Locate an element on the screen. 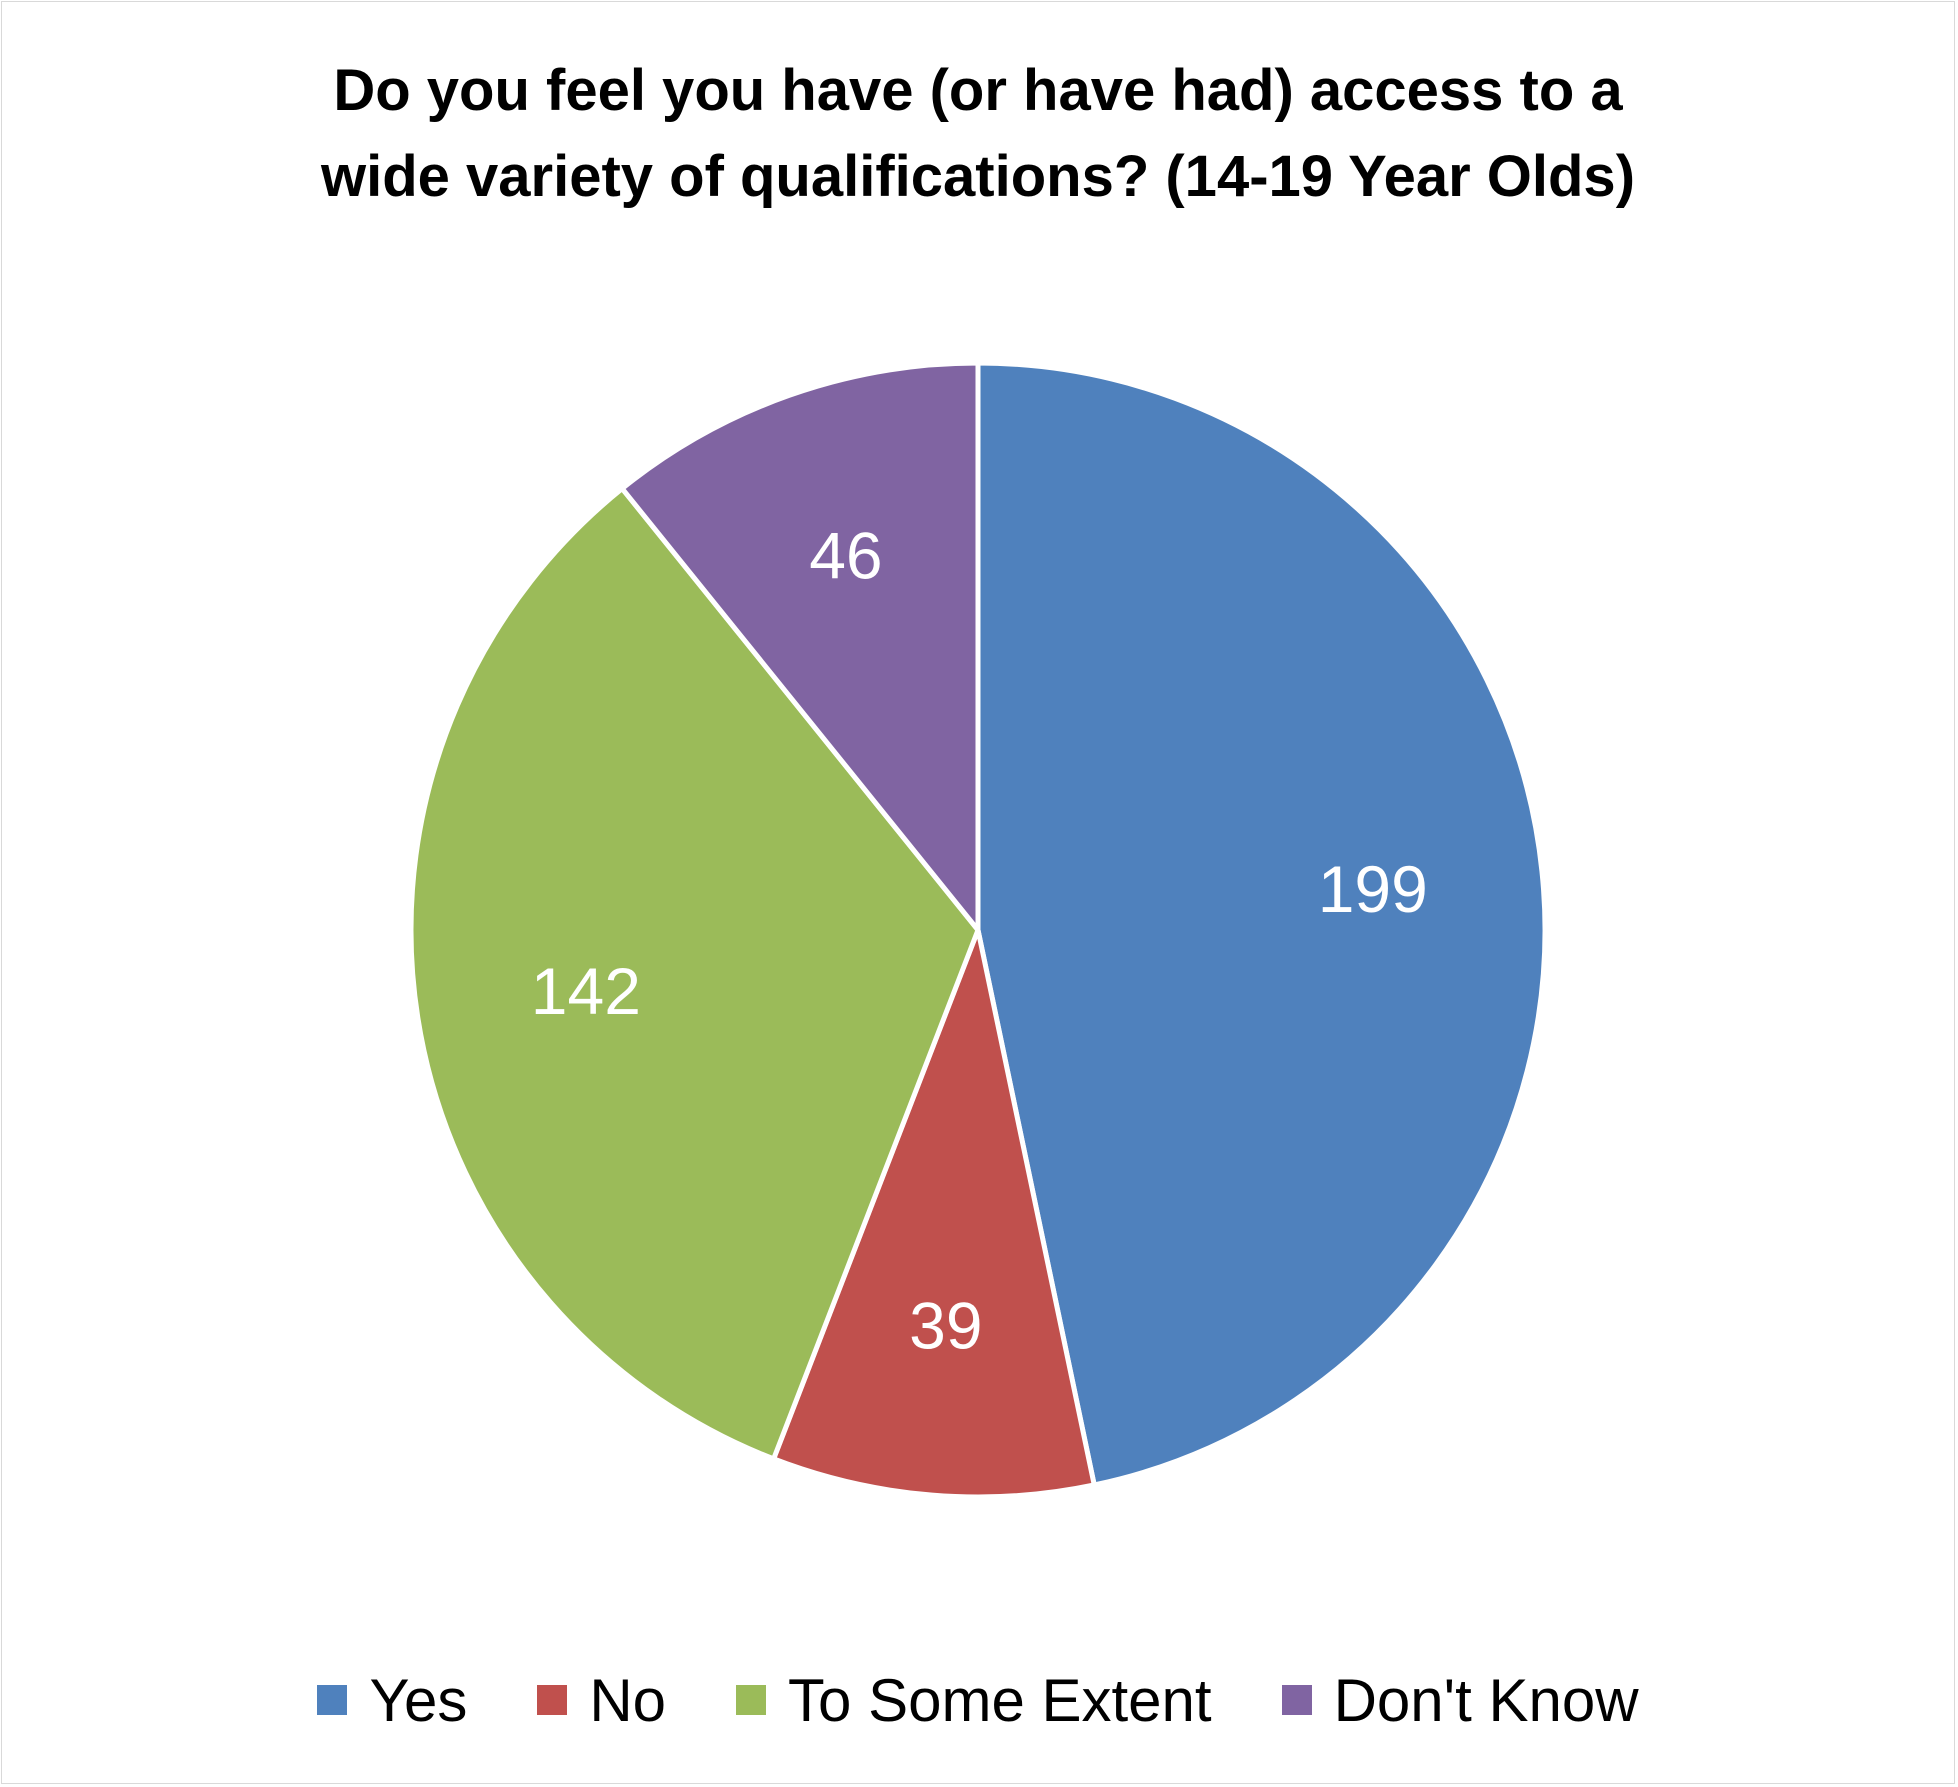 Image resolution: width=1958 pixels, height=1787 pixels. legend: Yes No To Some Extent Don't Know is located at coordinates (978, 1700).